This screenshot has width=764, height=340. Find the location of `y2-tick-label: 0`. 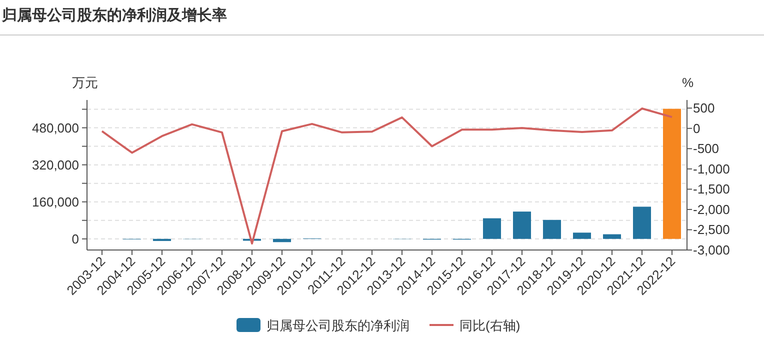

y2-tick-label: 0 is located at coordinates (696, 128).